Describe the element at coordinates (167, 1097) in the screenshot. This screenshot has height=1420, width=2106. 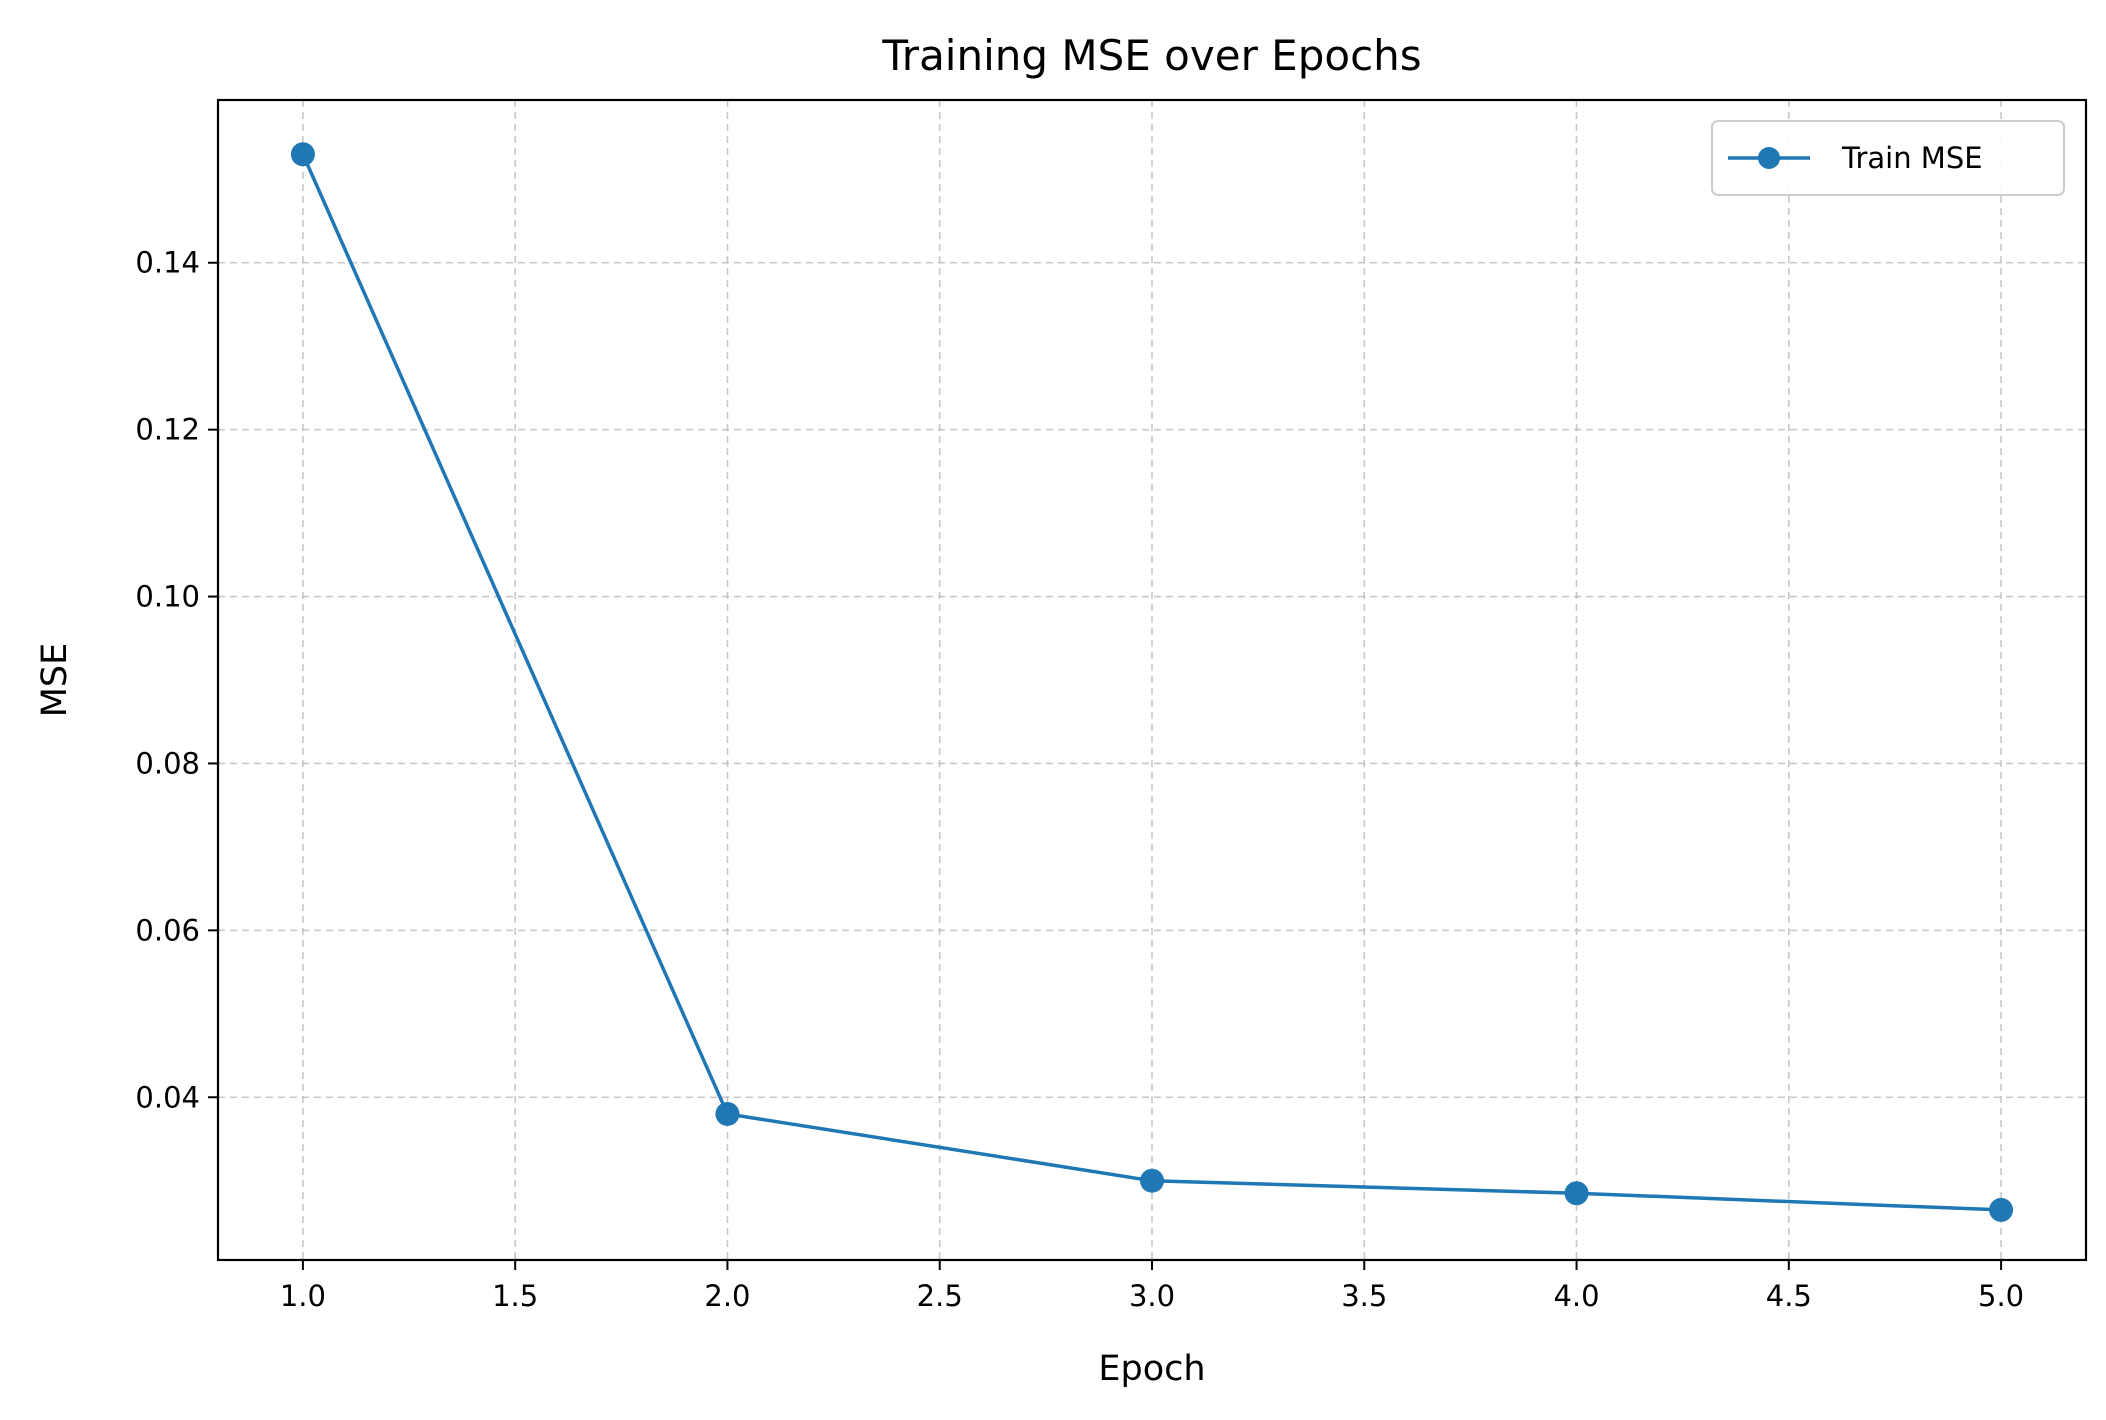
I see `y-tick-label: 0.04` at that location.